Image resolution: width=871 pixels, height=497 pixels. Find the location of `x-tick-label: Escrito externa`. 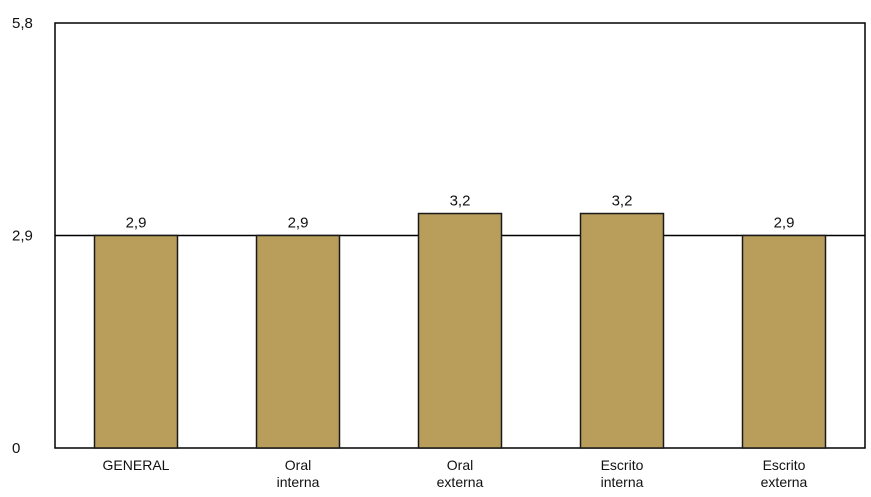

x-tick-label: Escrito externa is located at coordinates (784, 473).